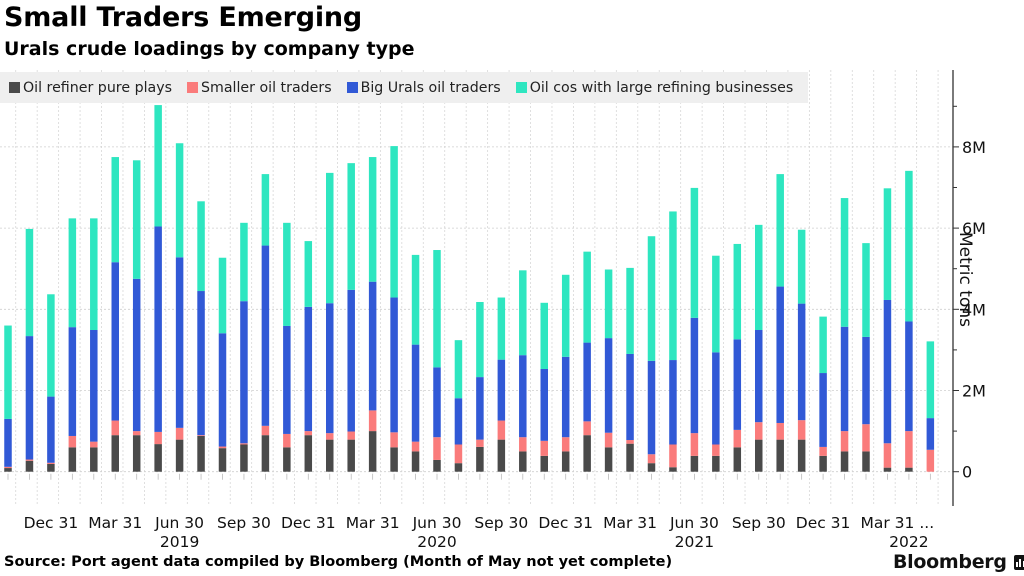  What do you see at coordinates (967, 472) in the screenshot?
I see `y-tick-label: 0` at bounding box center [967, 472].